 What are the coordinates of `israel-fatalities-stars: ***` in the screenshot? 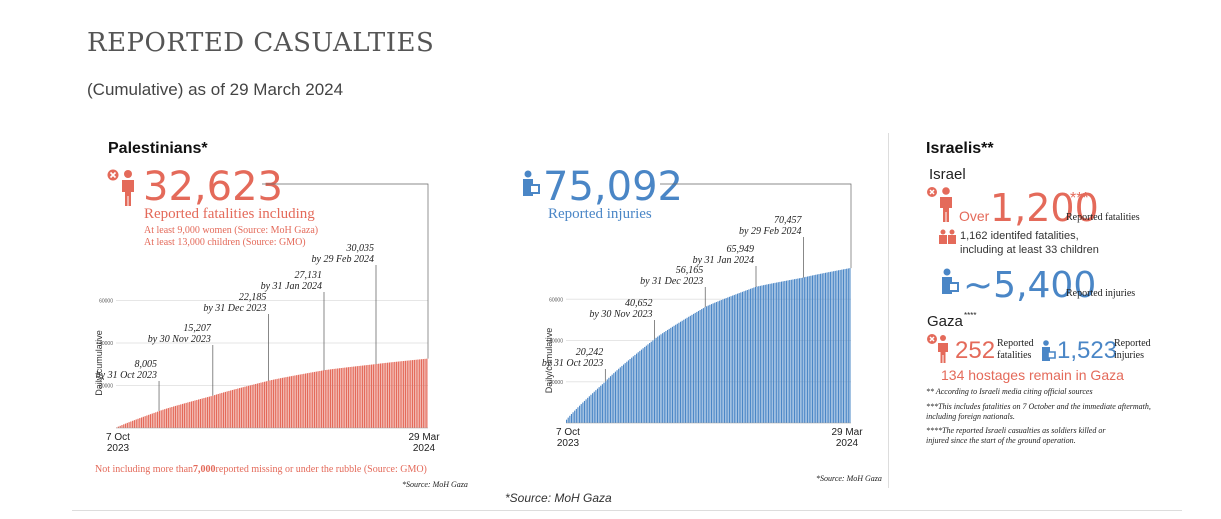 It's located at (1079, 198).